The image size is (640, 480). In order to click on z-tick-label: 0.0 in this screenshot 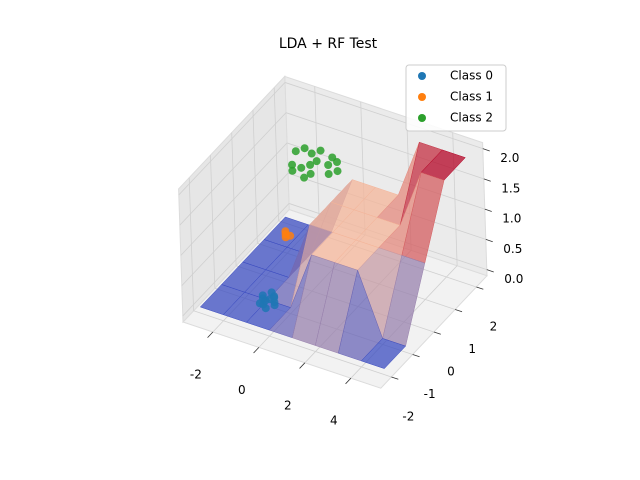, I will do `click(513, 279)`.